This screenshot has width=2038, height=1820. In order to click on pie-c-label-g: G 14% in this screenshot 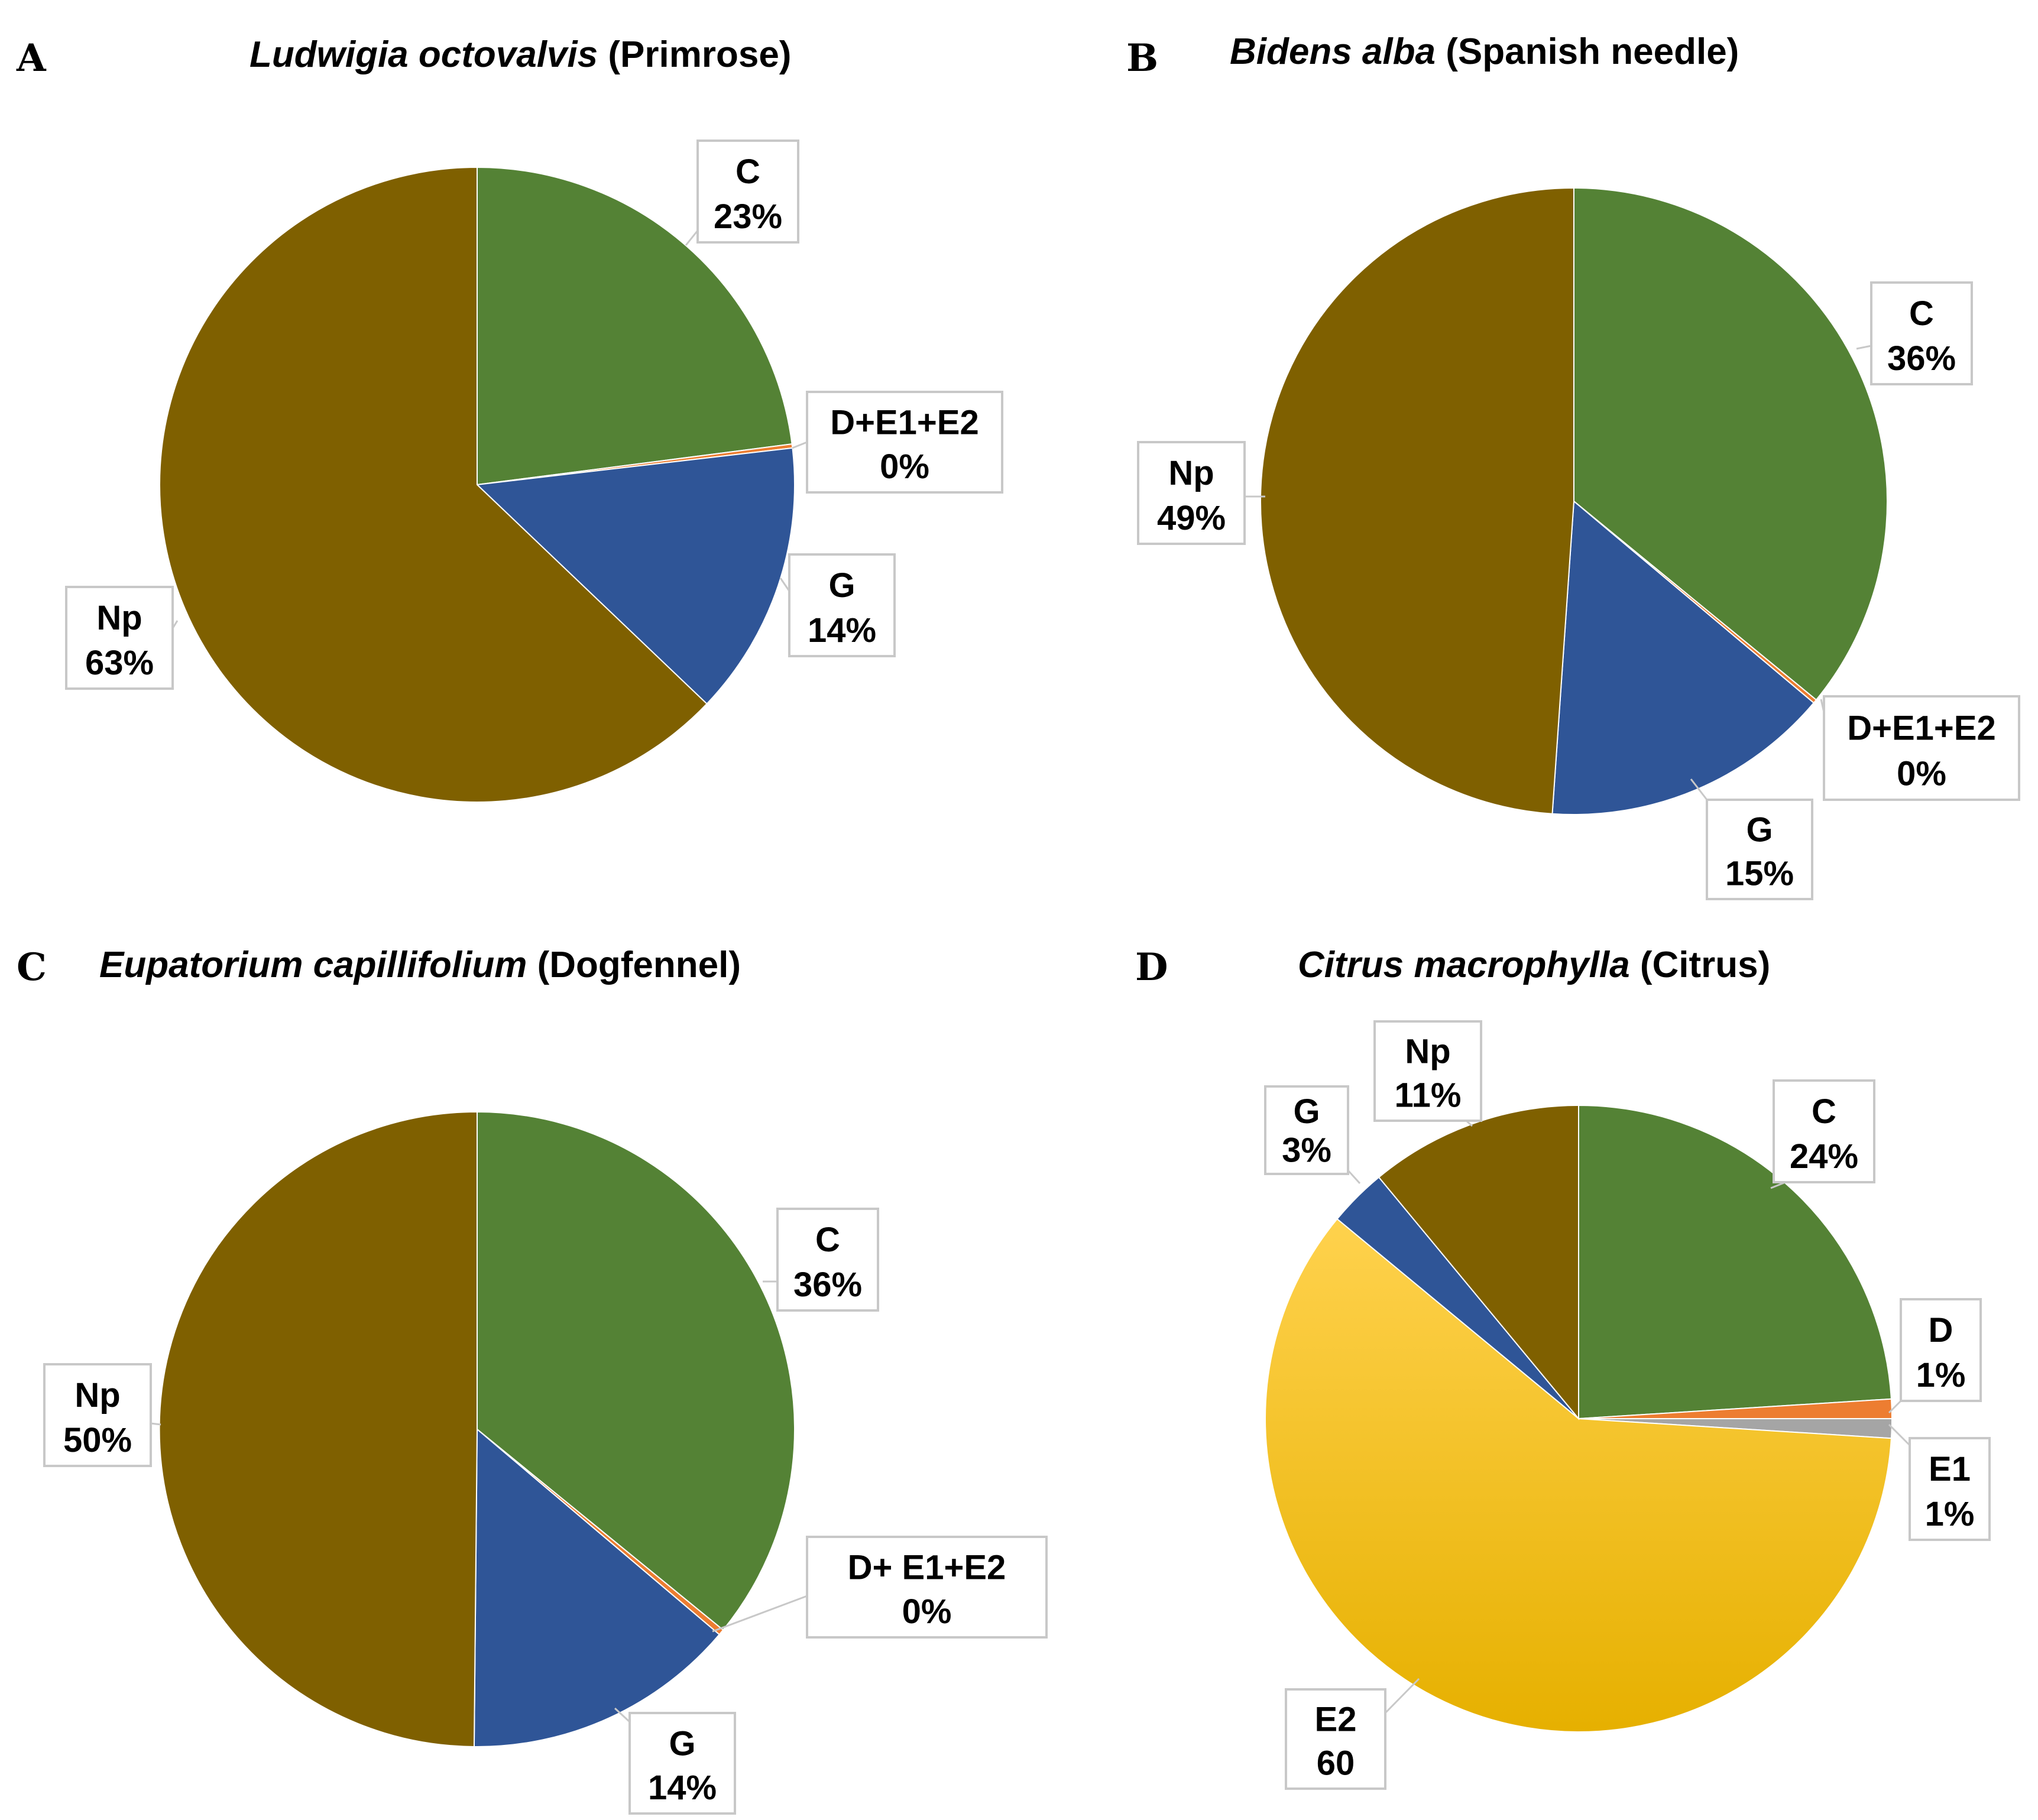, I will do `click(675, 1761)`.